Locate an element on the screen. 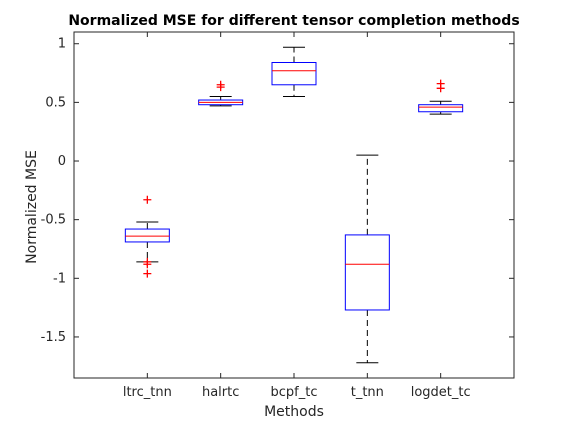  y-tick-label: -1 is located at coordinates (59, 278).